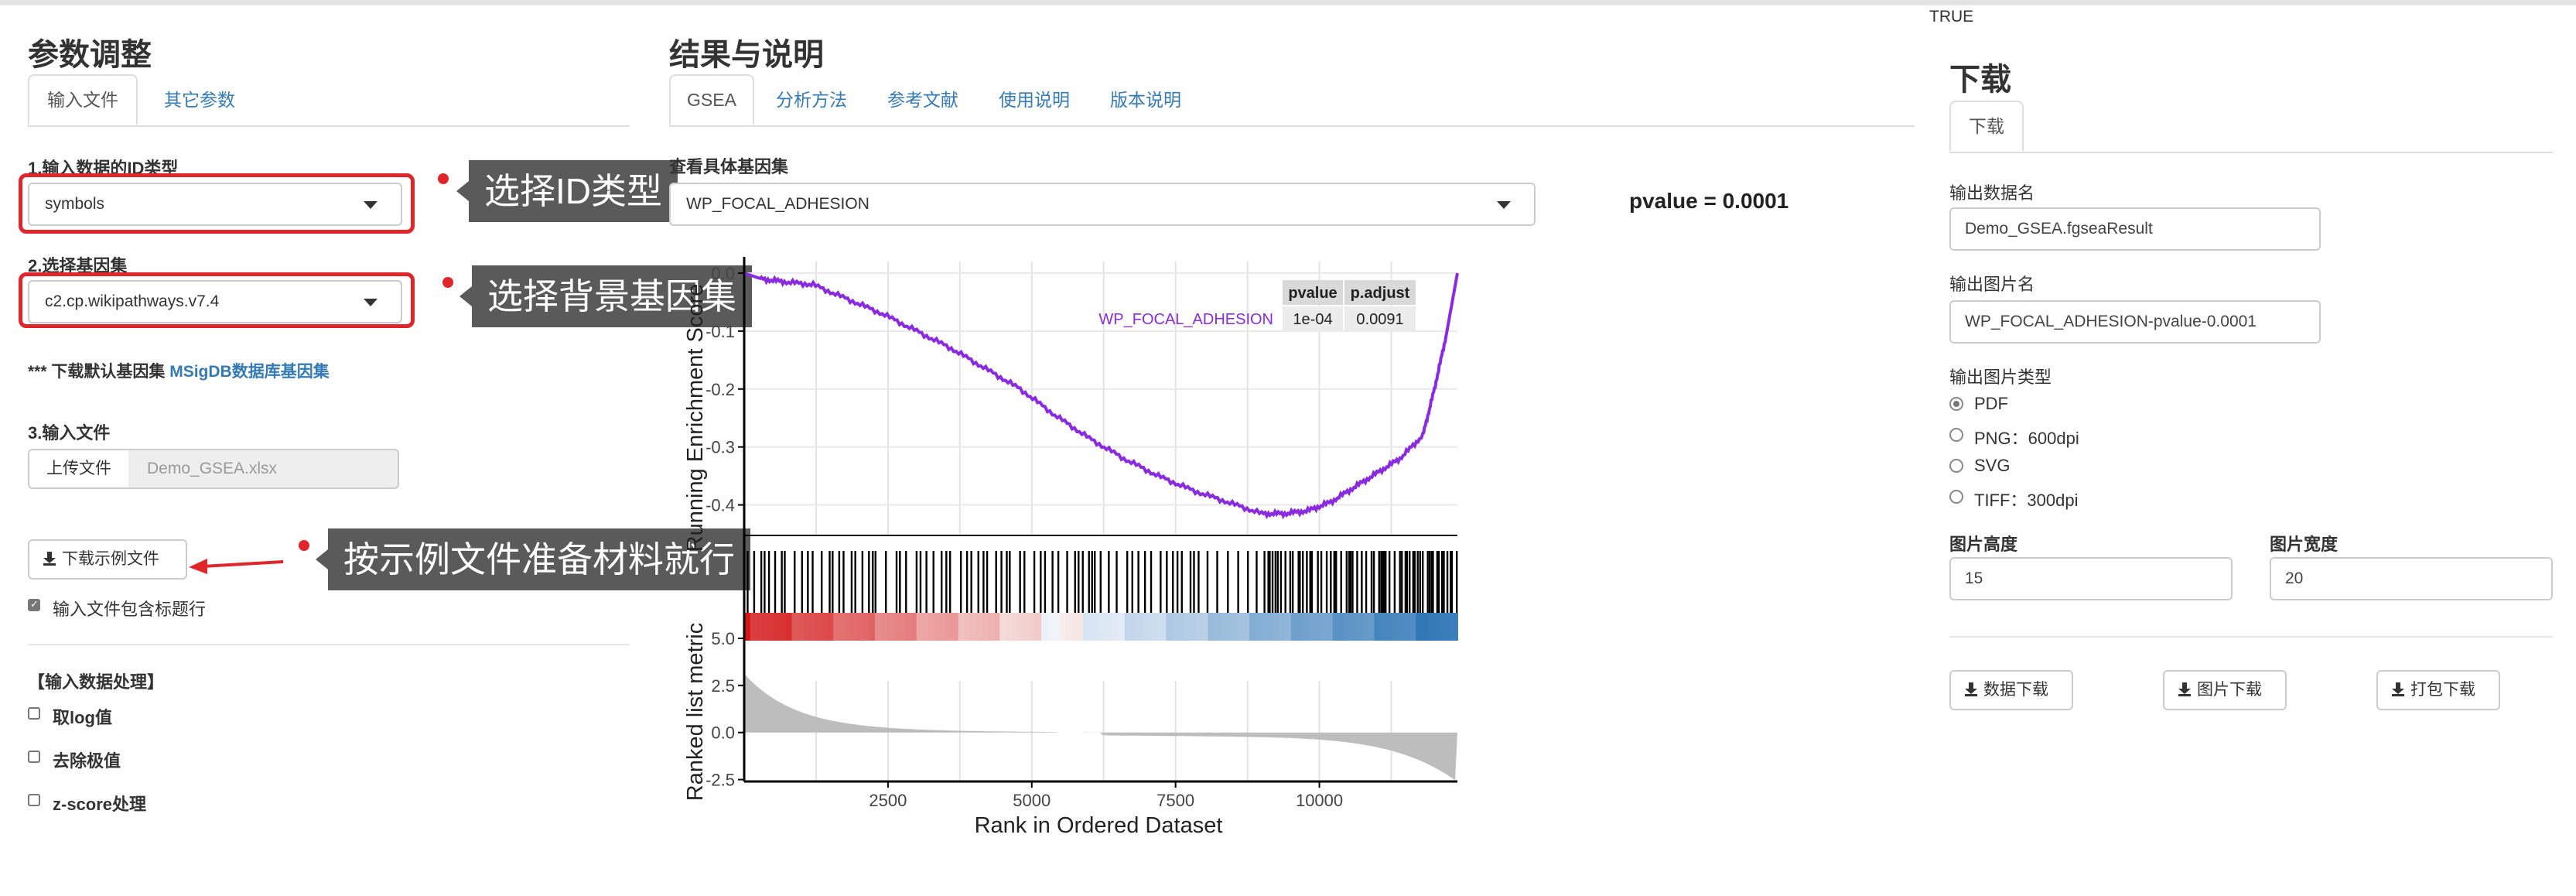 The width and height of the screenshot is (2576, 896). I want to click on chevron-down-icon, so click(371, 302).